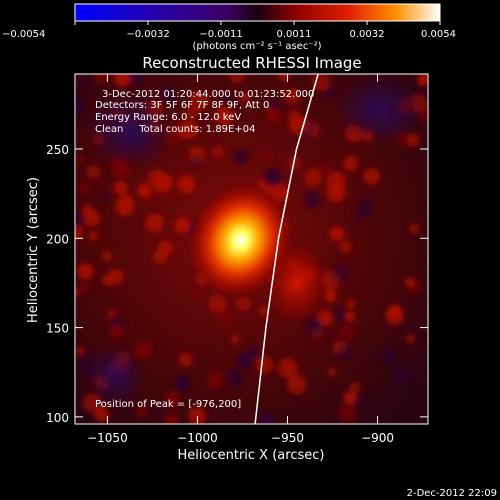  I want to click on colorbar, so click(257, 12).